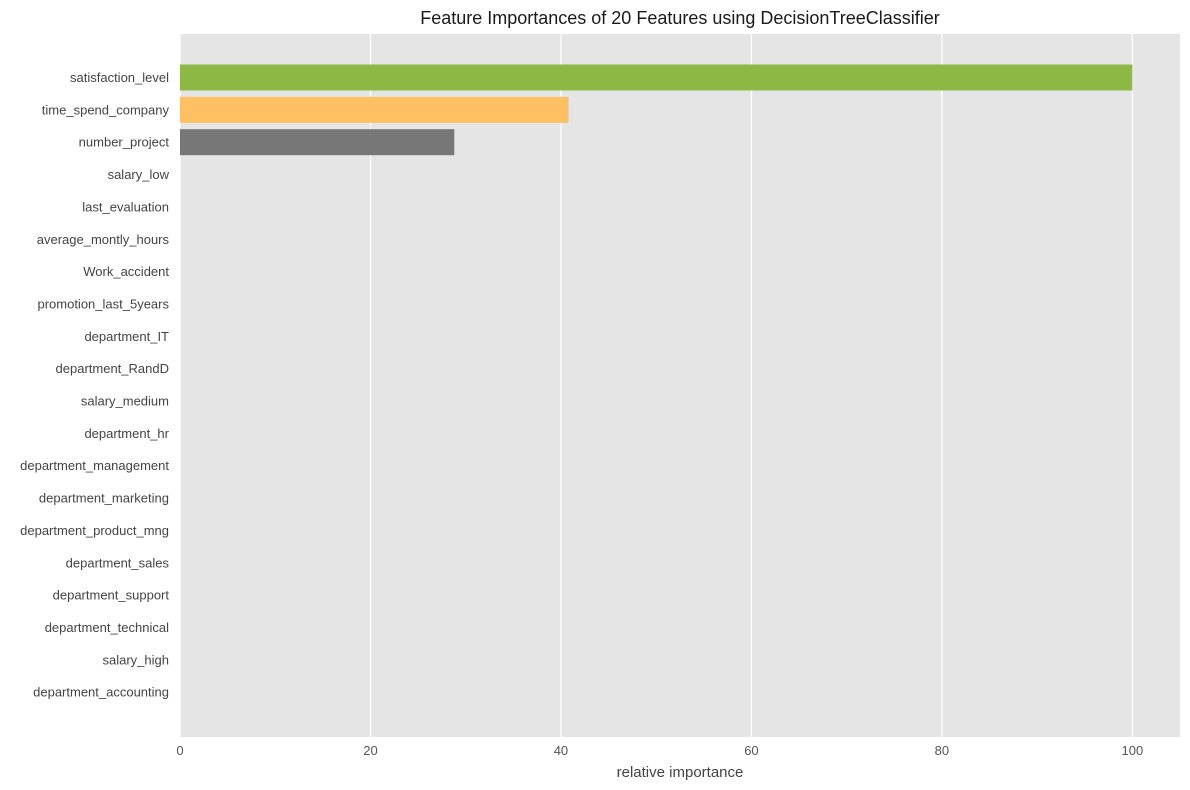 The image size is (1190, 790). Describe the element at coordinates (751, 750) in the screenshot. I see `x-tick-label: 60` at that location.